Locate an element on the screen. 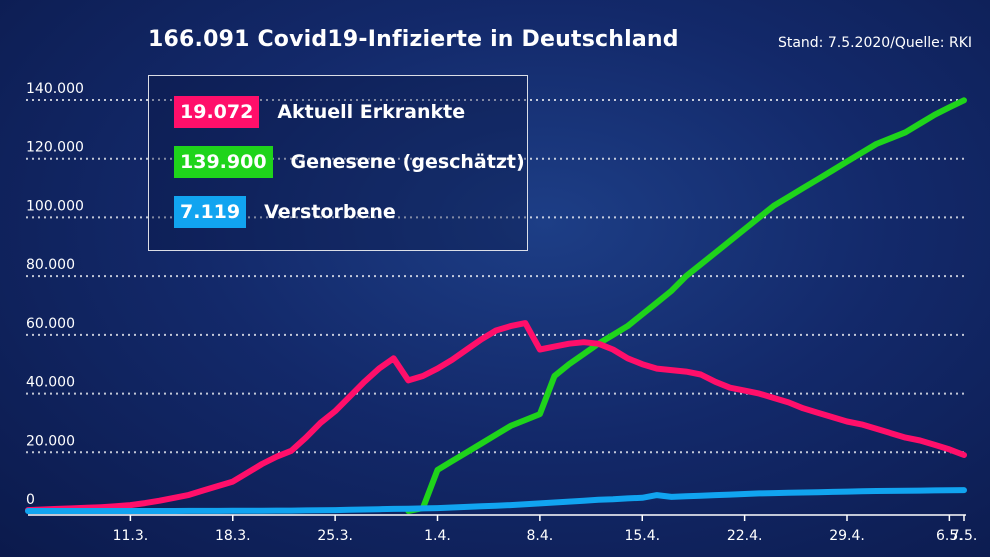  legend-value-deaths: 7.119 is located at coordinates (210, 212).